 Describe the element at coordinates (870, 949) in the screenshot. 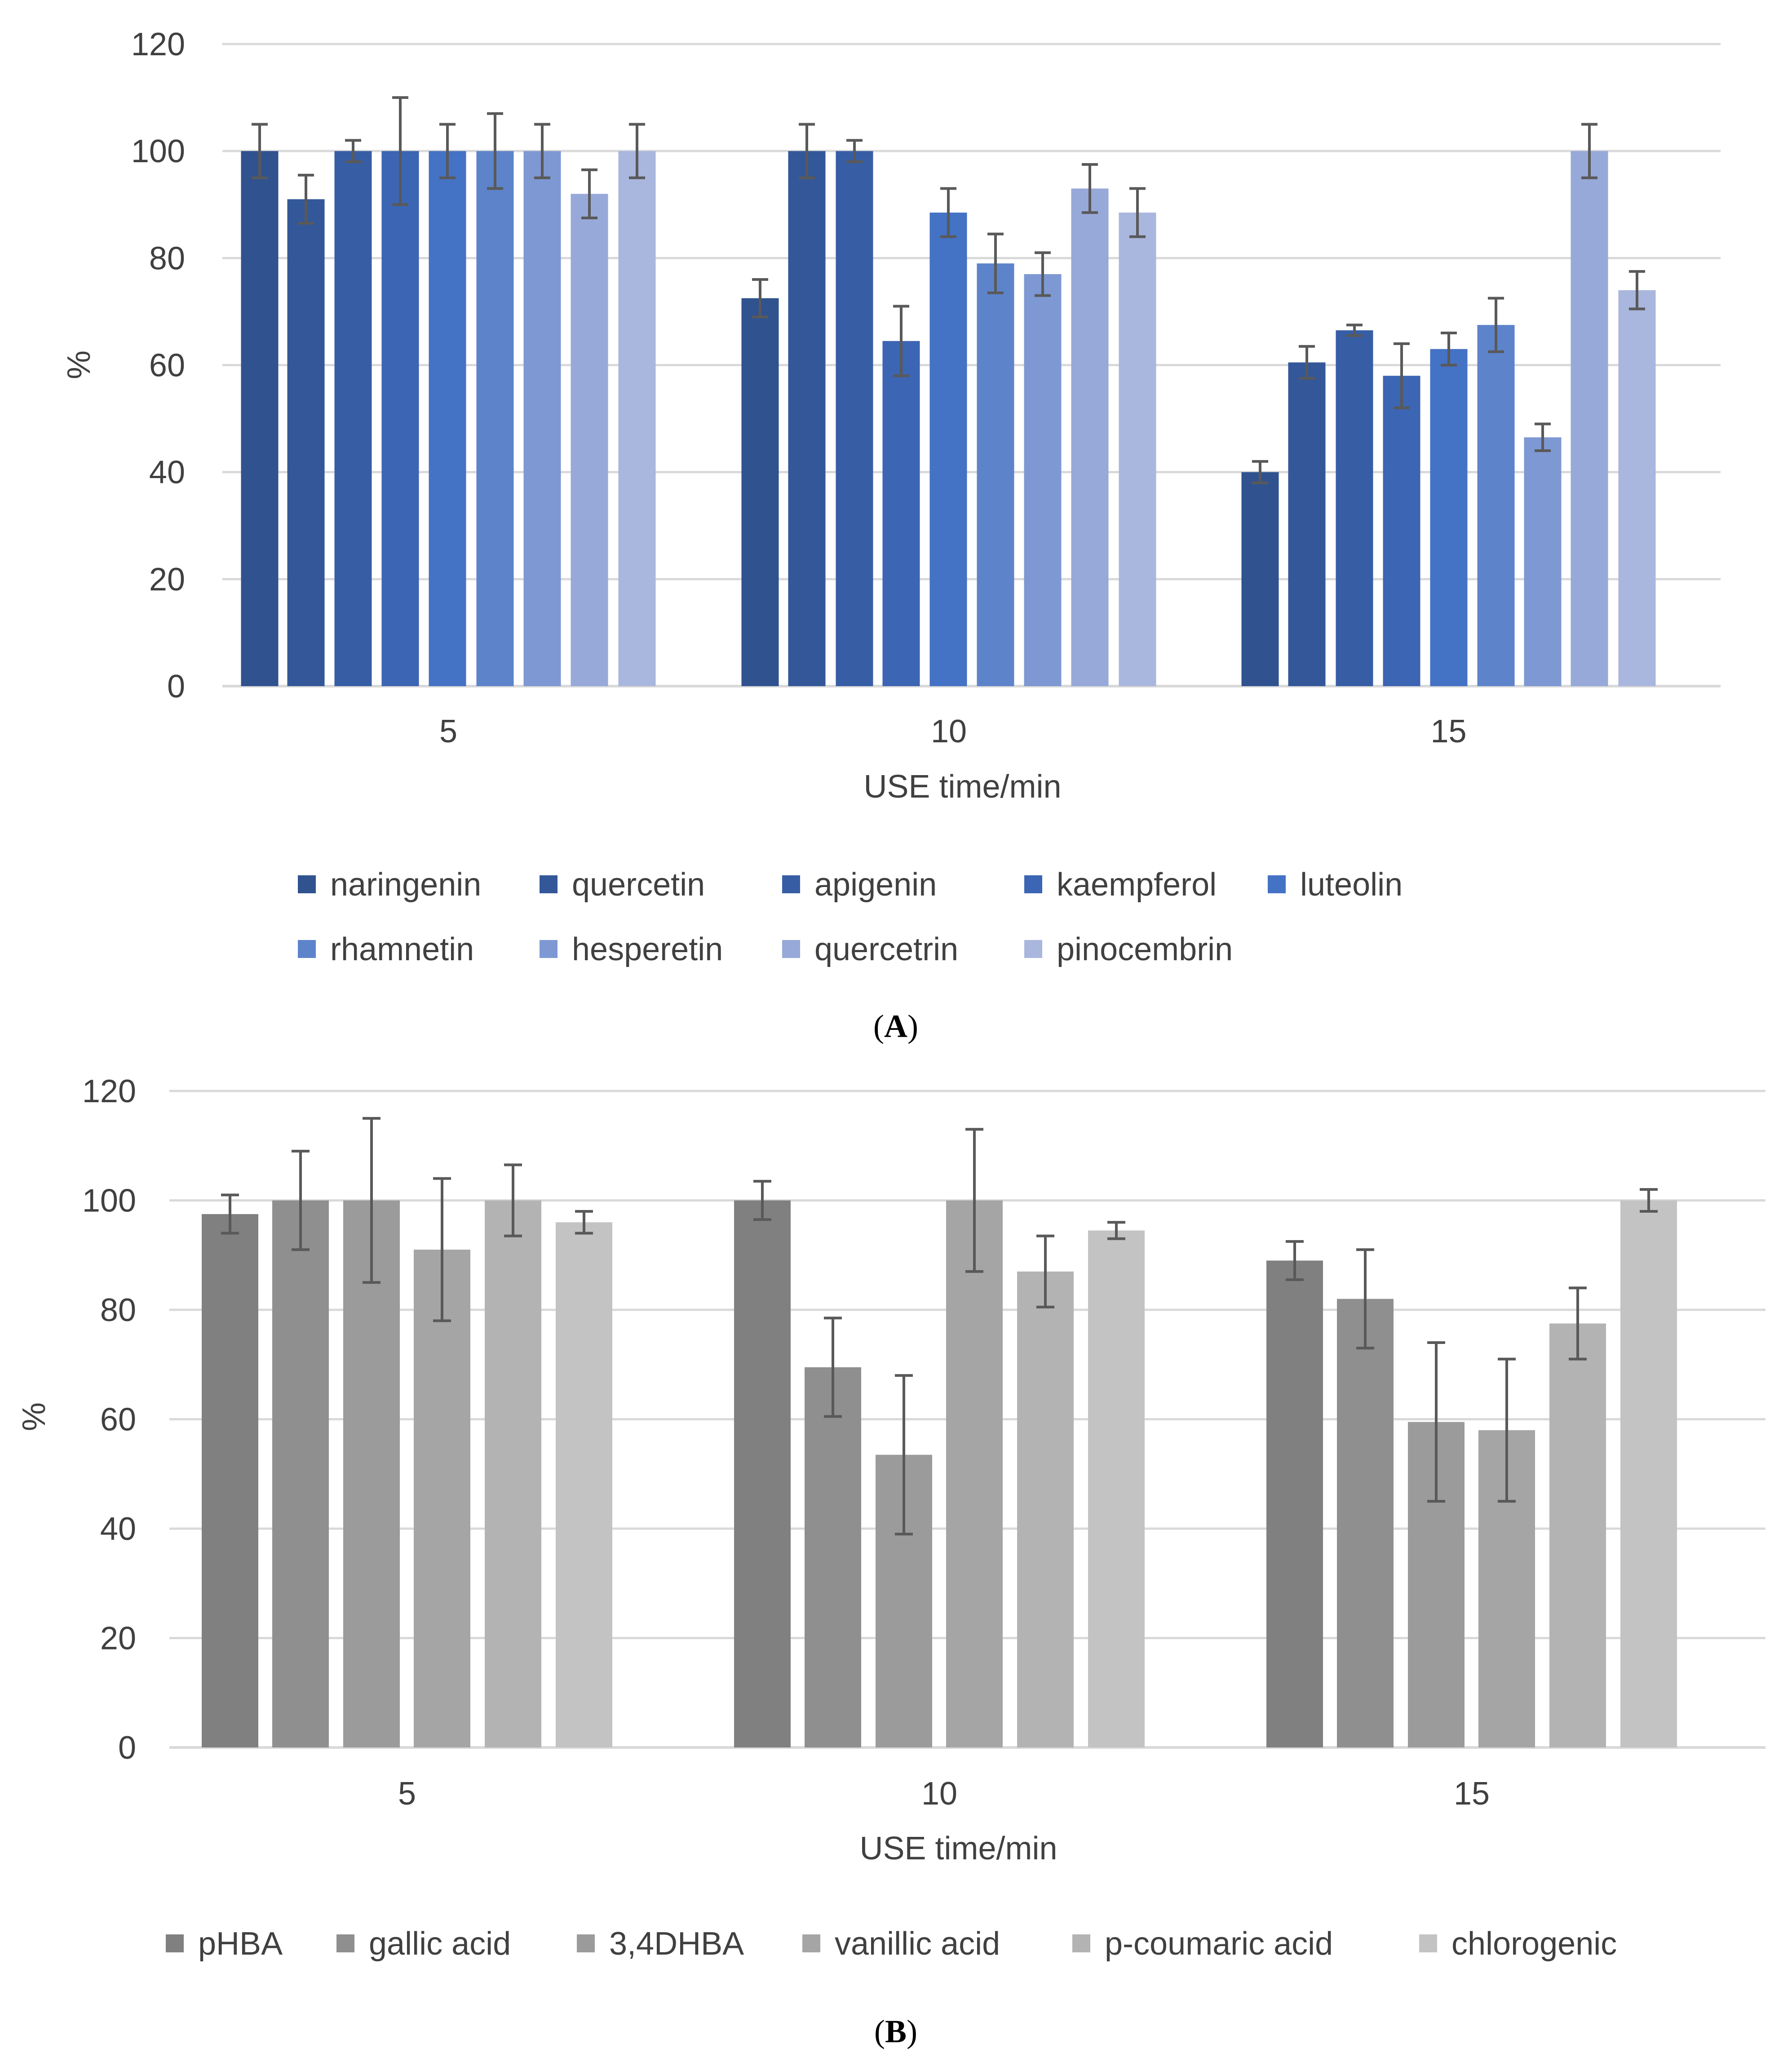

I see `legend-item: quercetrin` at that location.